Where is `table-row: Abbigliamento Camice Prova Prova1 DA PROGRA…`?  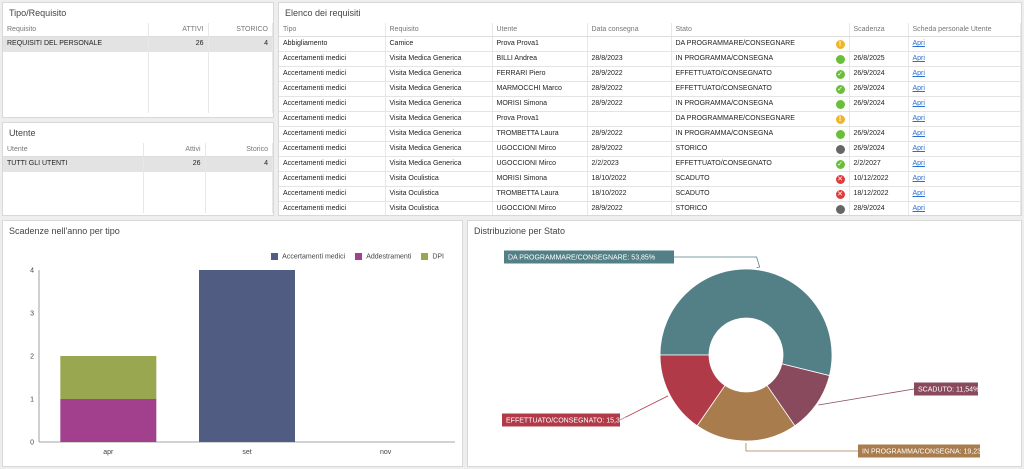 table-row: Abbigliamento Camice Prova Prova1 DA PROGRA… is located at coordinates (650, 44).